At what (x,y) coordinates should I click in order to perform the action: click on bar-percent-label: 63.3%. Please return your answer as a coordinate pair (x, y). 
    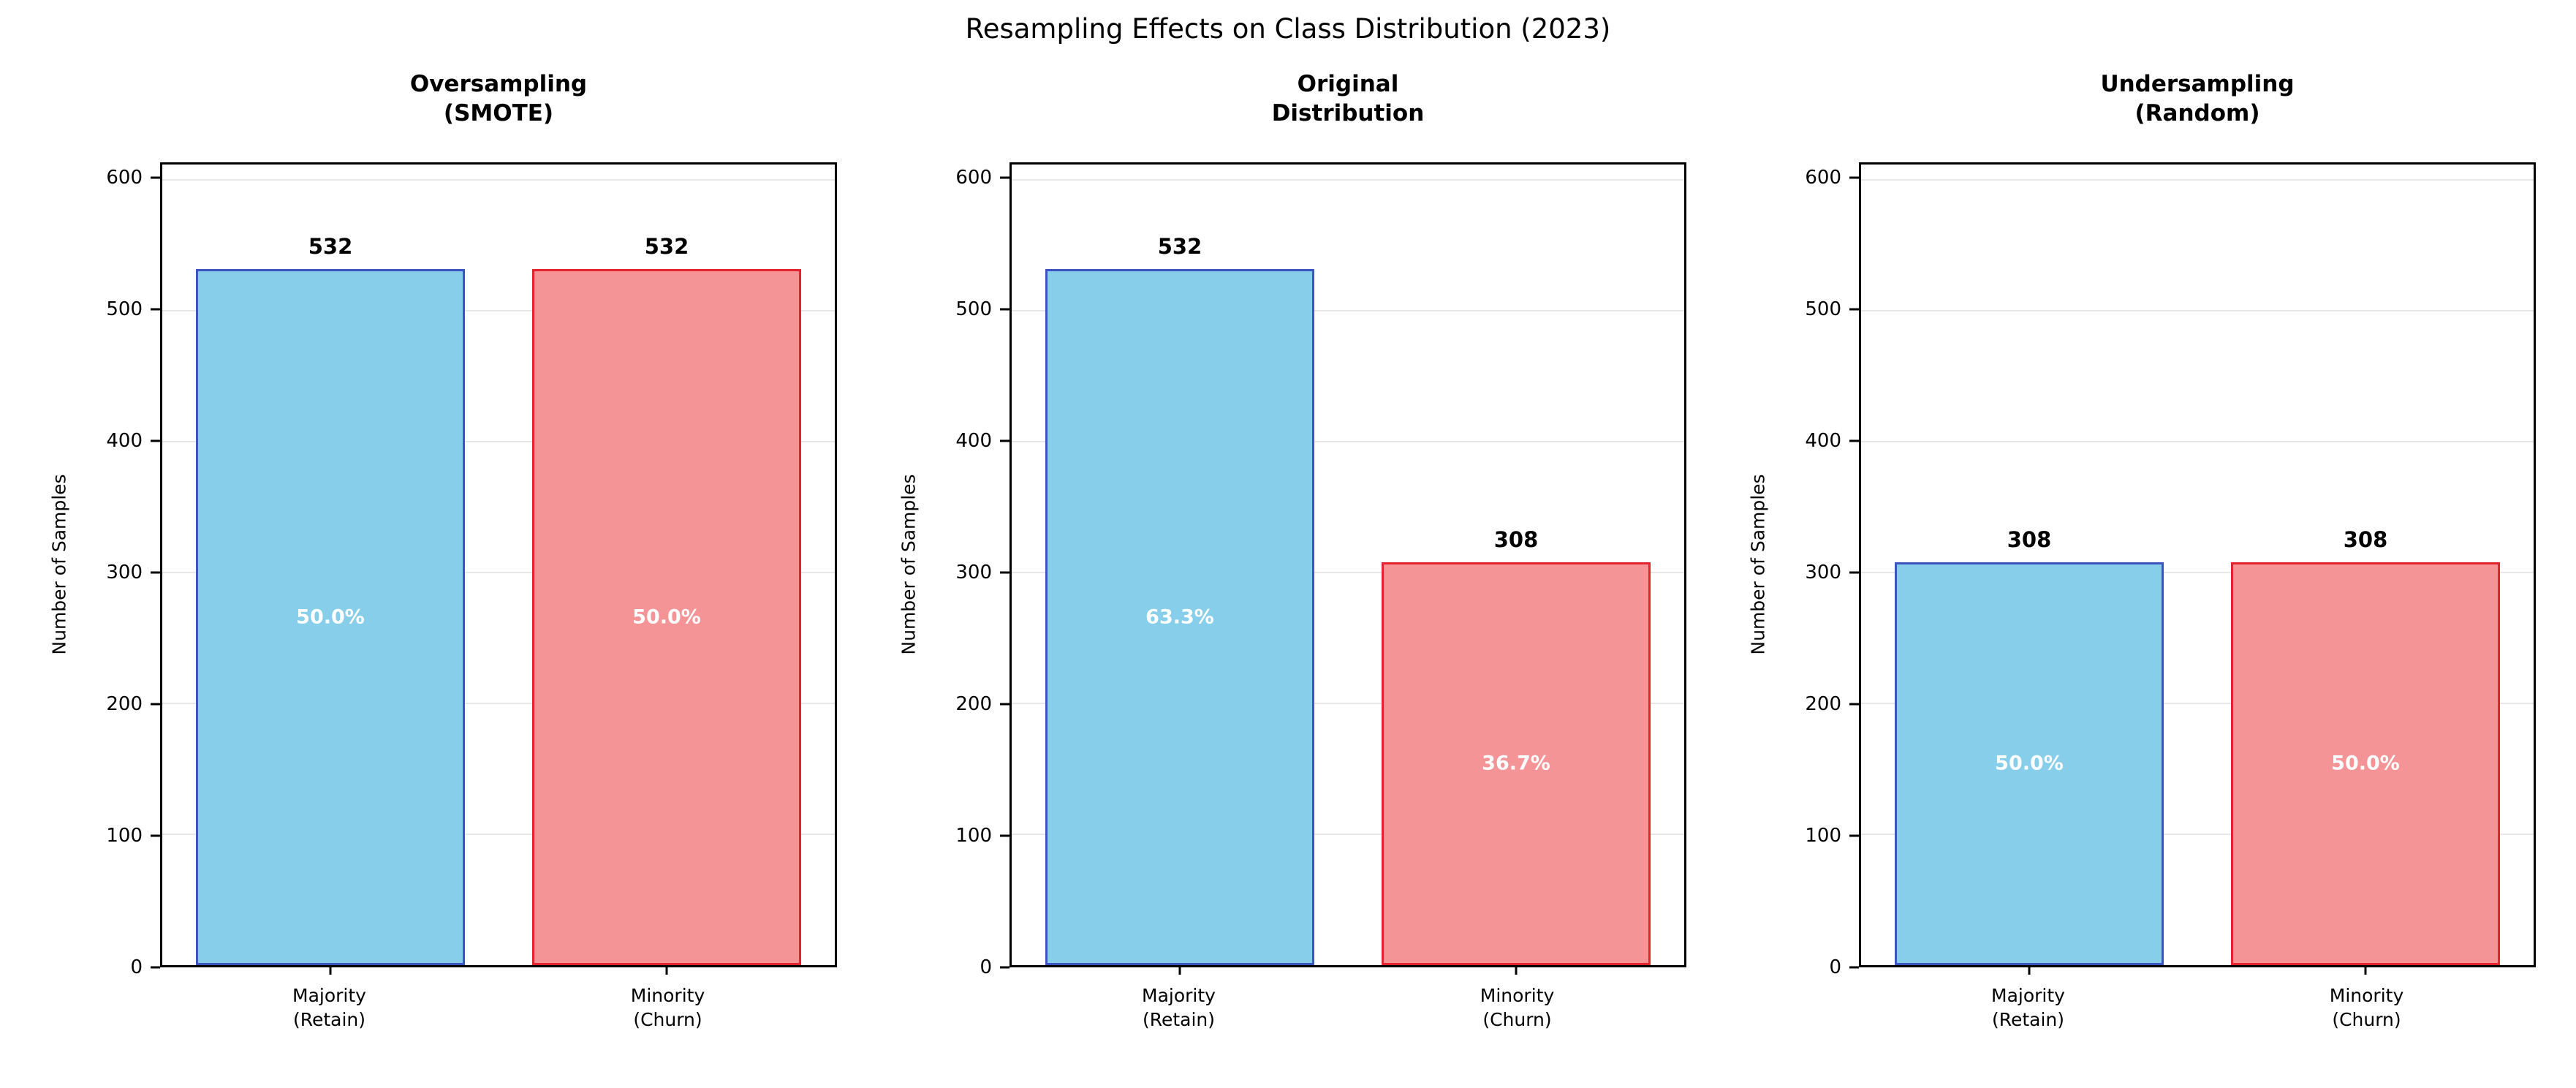
    Looking at the image, I should click on (1179, 617).